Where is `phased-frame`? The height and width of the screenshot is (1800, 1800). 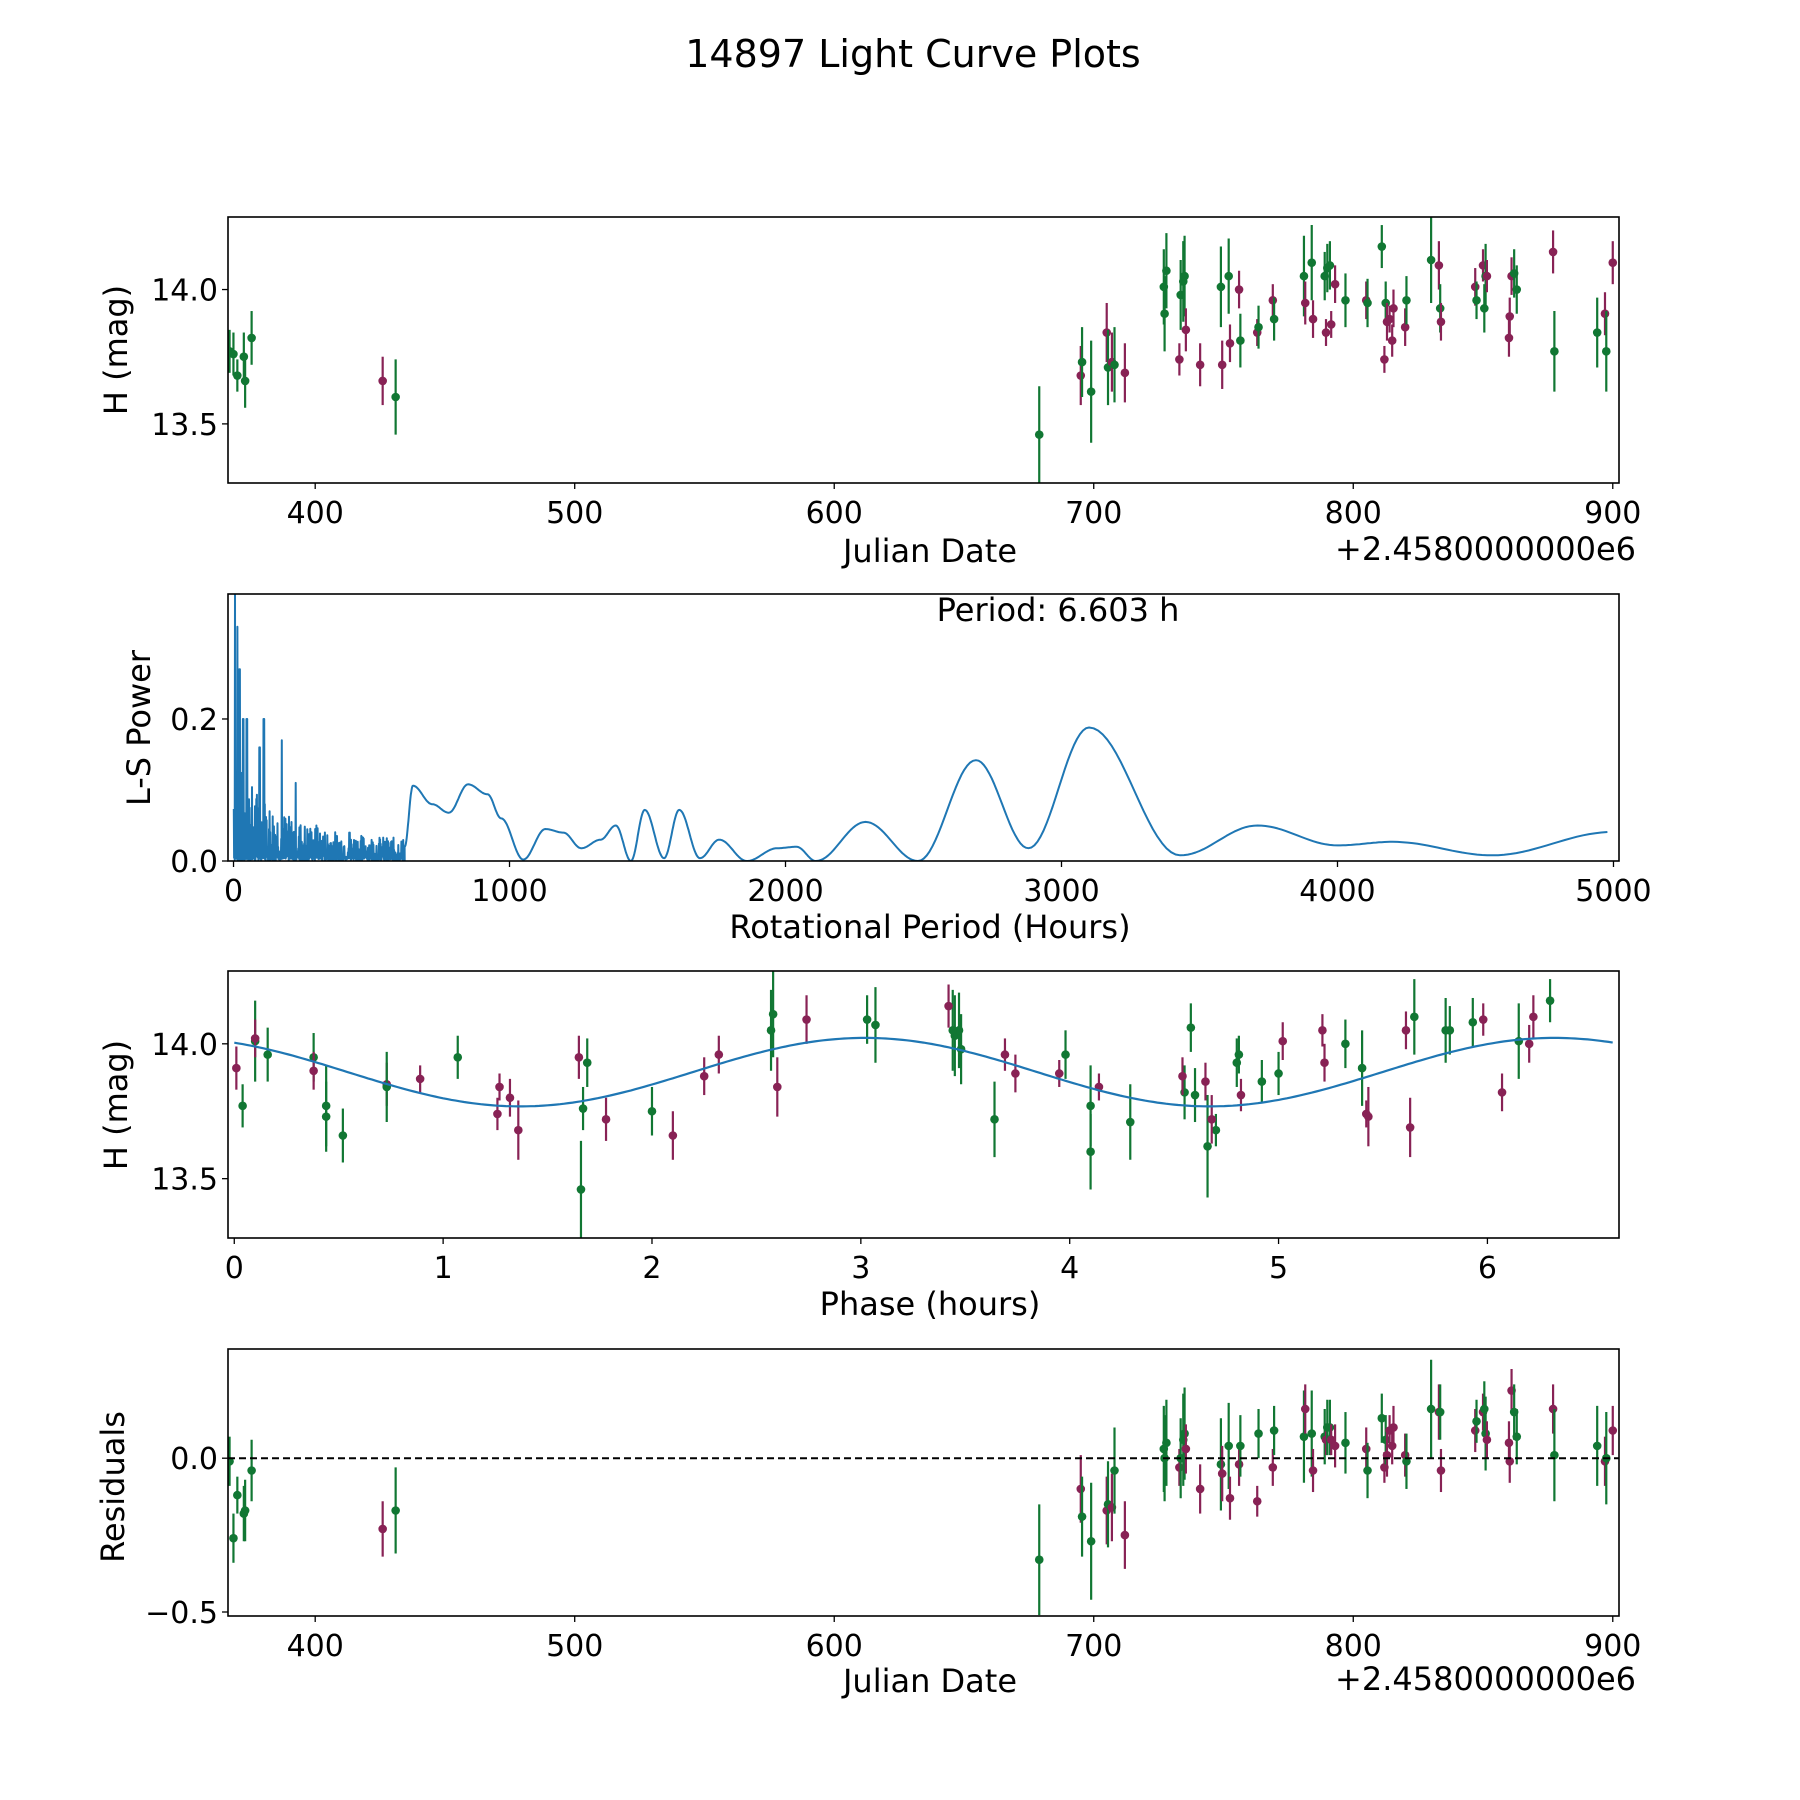
phased-frame is located at coordinates (923, 1104).